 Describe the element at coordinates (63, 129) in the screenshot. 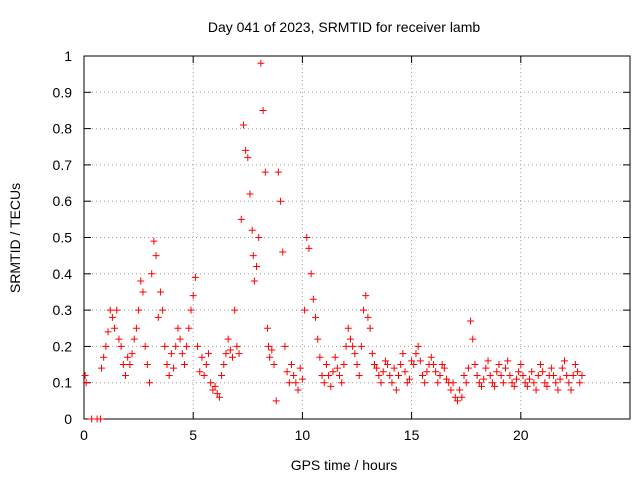

I see `y-tick-label: 0.8` at that location.